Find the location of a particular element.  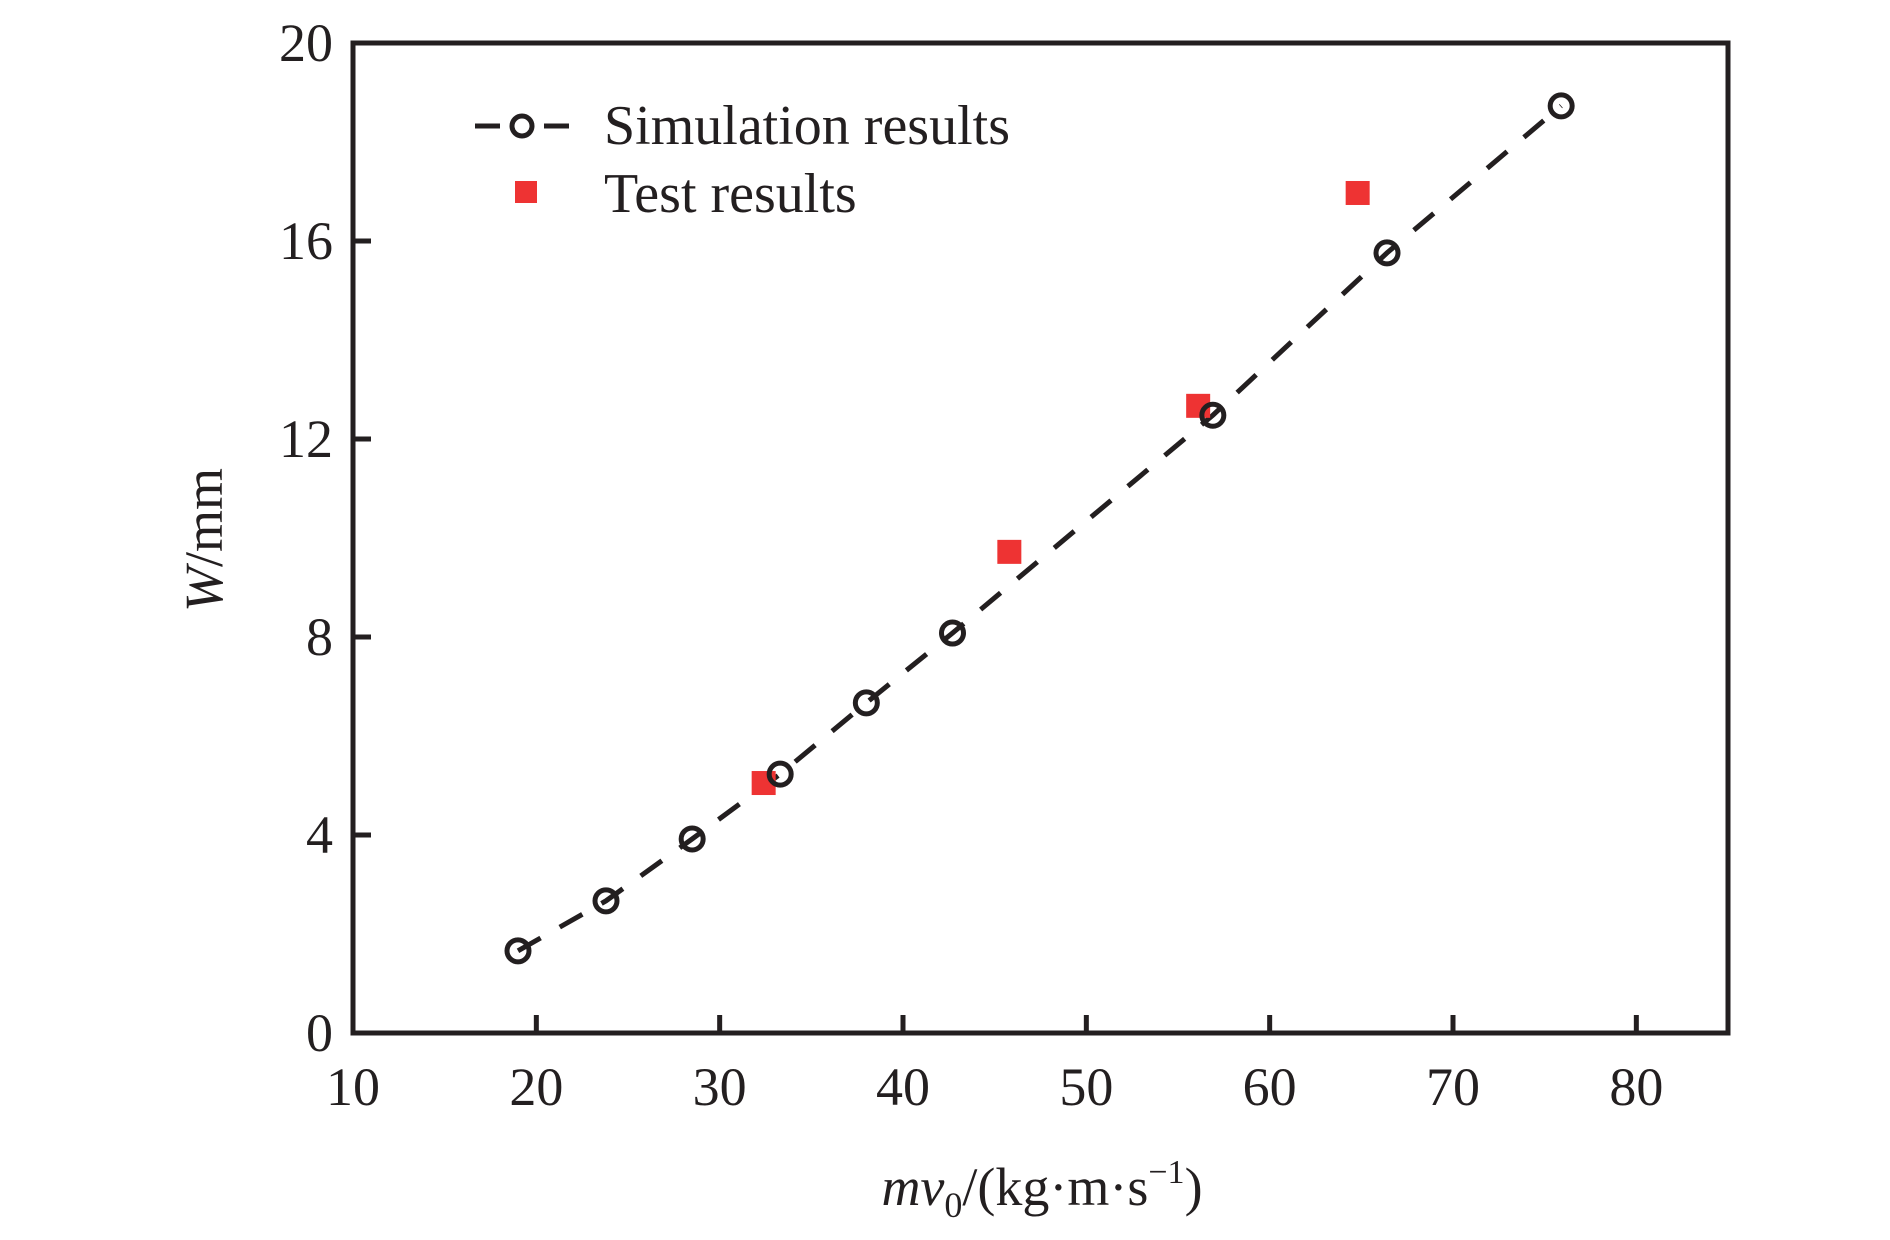

x-label-rest: /(kg·m·s is located at coordinates (1055, 1187).